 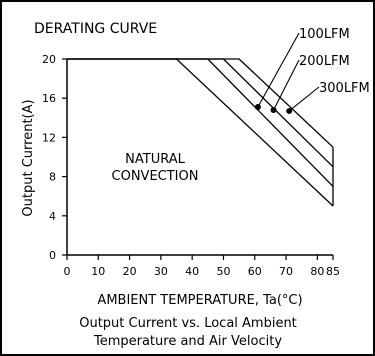 What do you see at coordinates (286, 85) in the screenshot?
I see `callout-leader-200lfm` at bounding box center [286, 85].